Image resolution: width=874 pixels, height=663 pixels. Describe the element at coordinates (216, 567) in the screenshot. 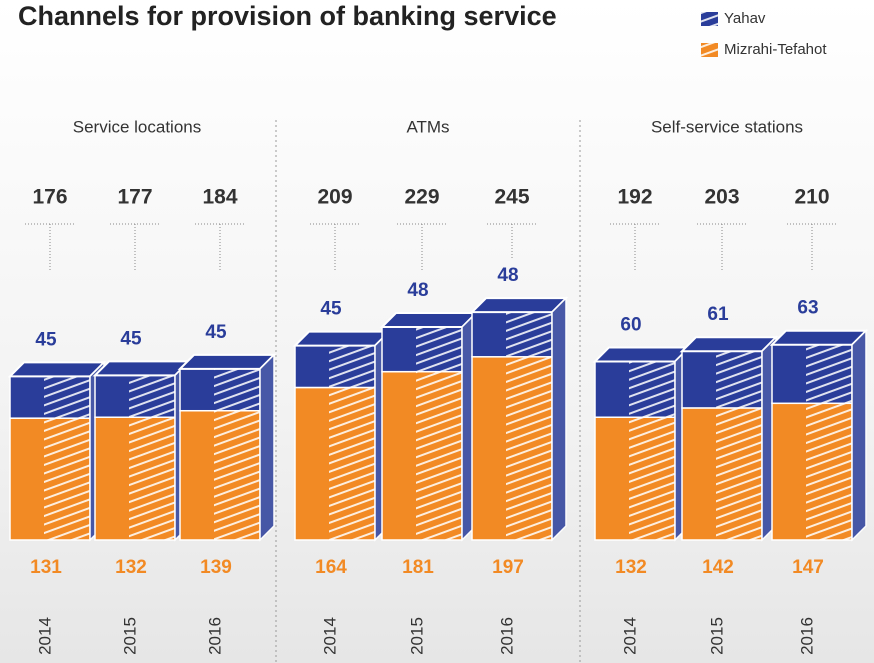

I see `mizrahi-label: 139` at that location.